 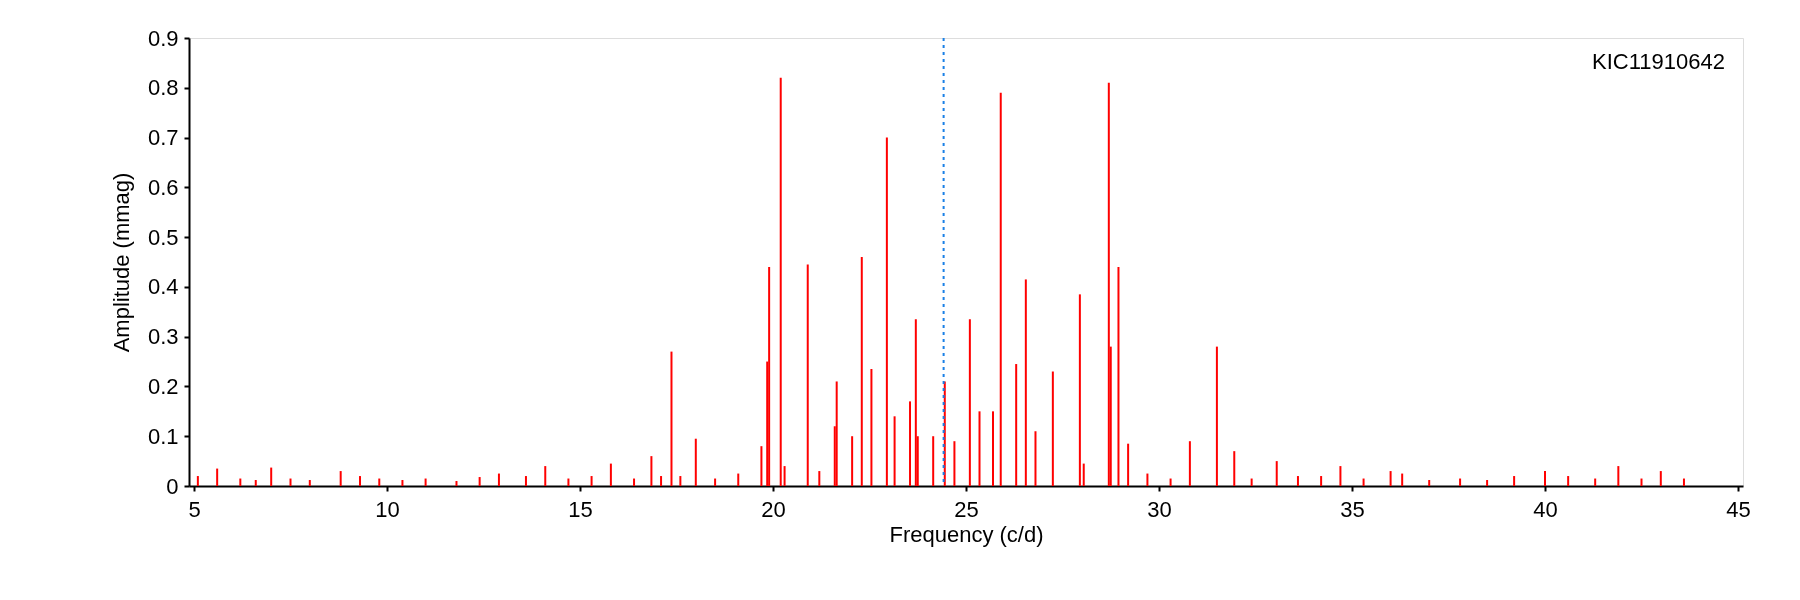 I want to click on y-tick-label: 0.9, so click(x=163, y=38).